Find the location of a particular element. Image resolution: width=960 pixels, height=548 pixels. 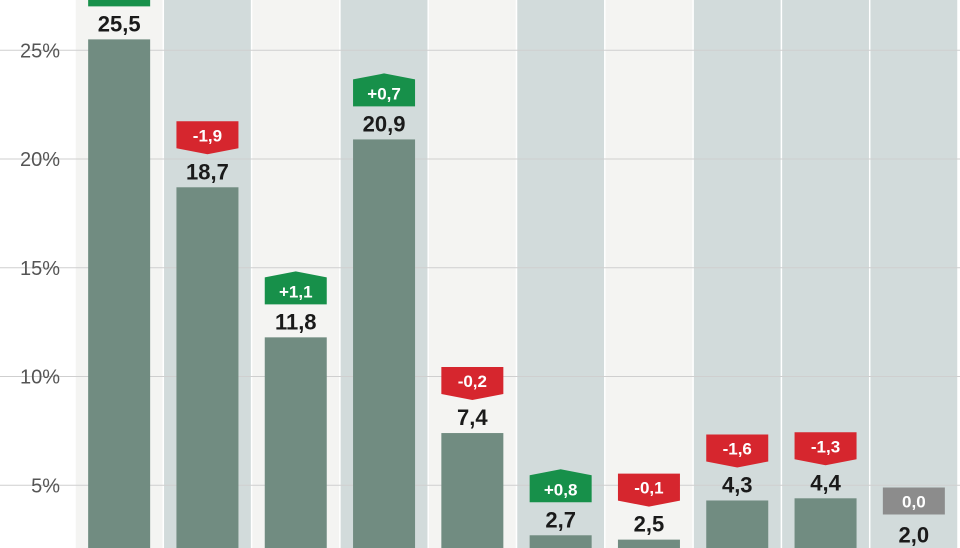

change-badge-label: +1,1 is located at coordinates (296, 291).